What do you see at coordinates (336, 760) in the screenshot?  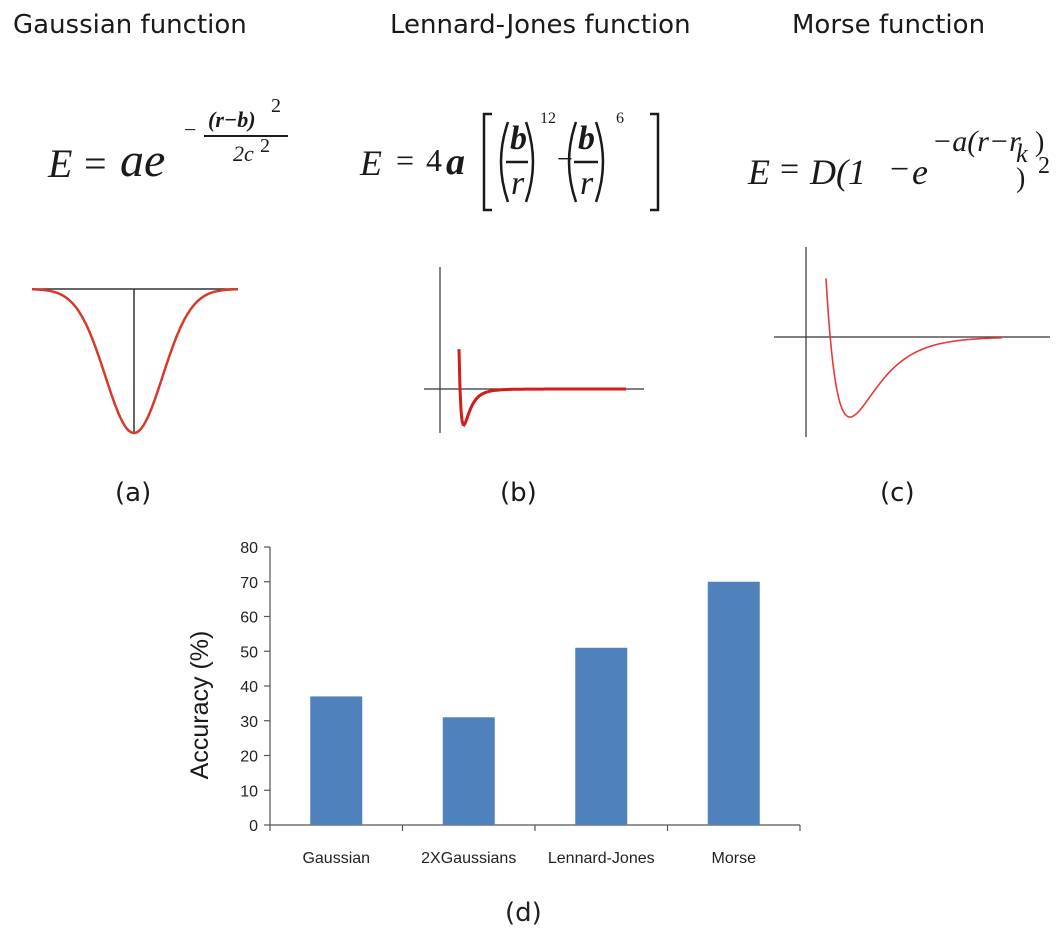 I see `bar-gaussian` at bounding box center [336, 760].